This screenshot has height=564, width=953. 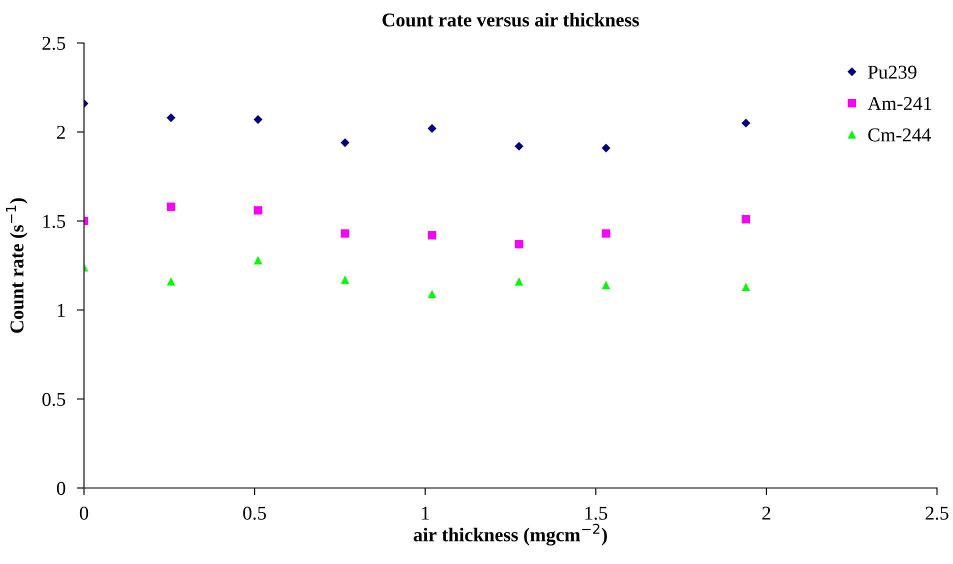 I want to click on y-tick-label: 2, so click(x=61, y=132).